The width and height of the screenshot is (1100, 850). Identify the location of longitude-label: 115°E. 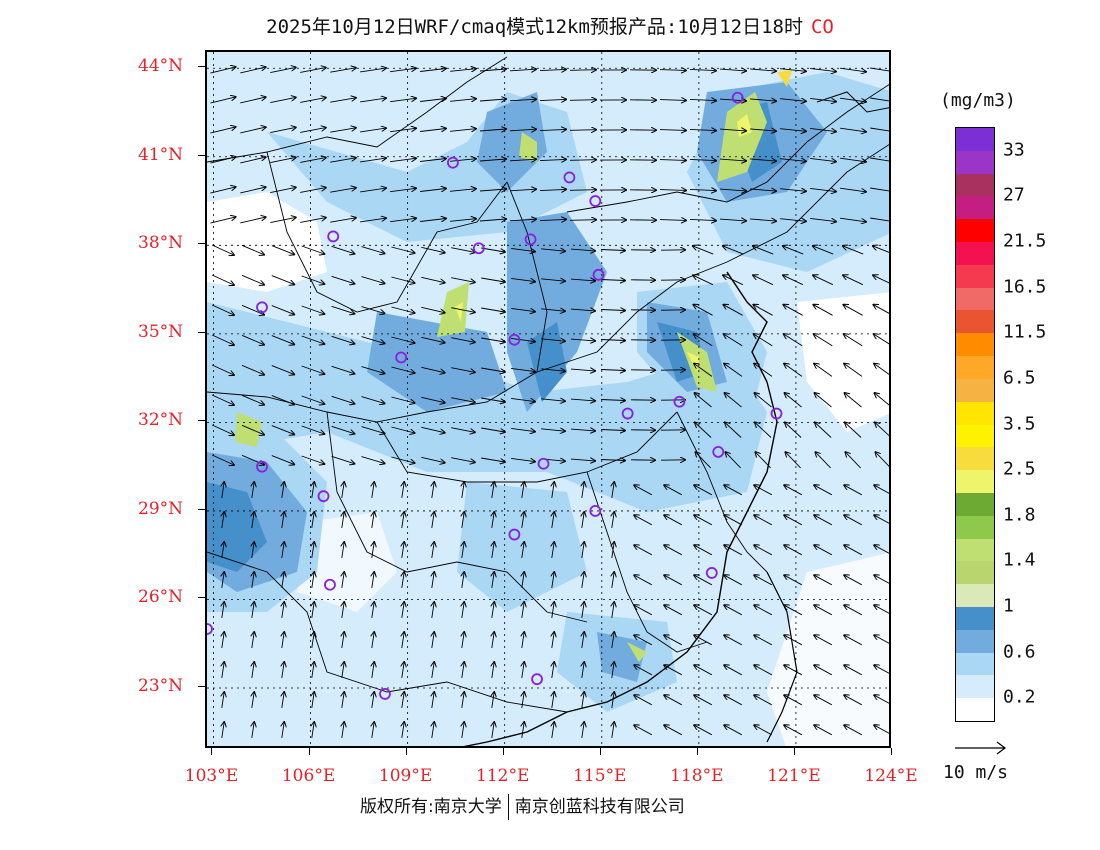
(600, 776).